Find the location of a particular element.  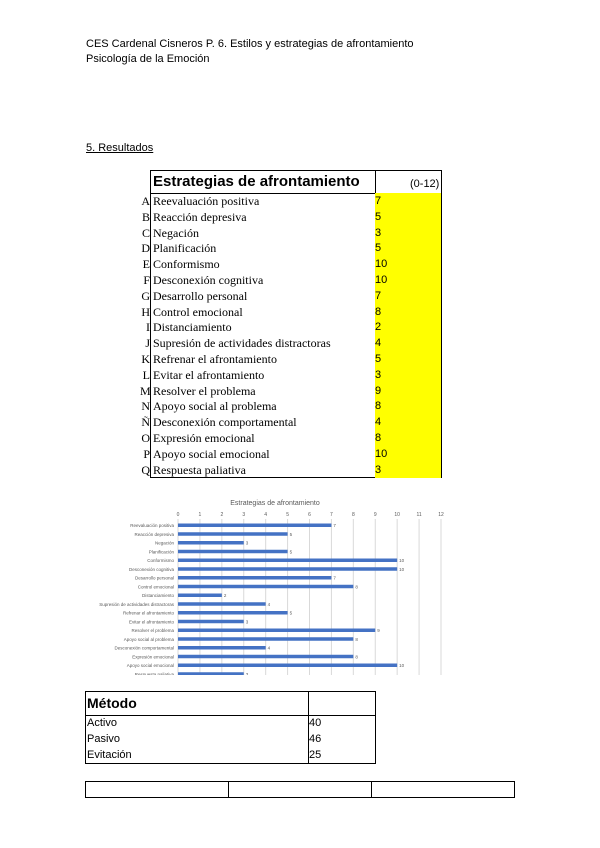

section-title: 5. Resultados is located at coordinates (120, 148).